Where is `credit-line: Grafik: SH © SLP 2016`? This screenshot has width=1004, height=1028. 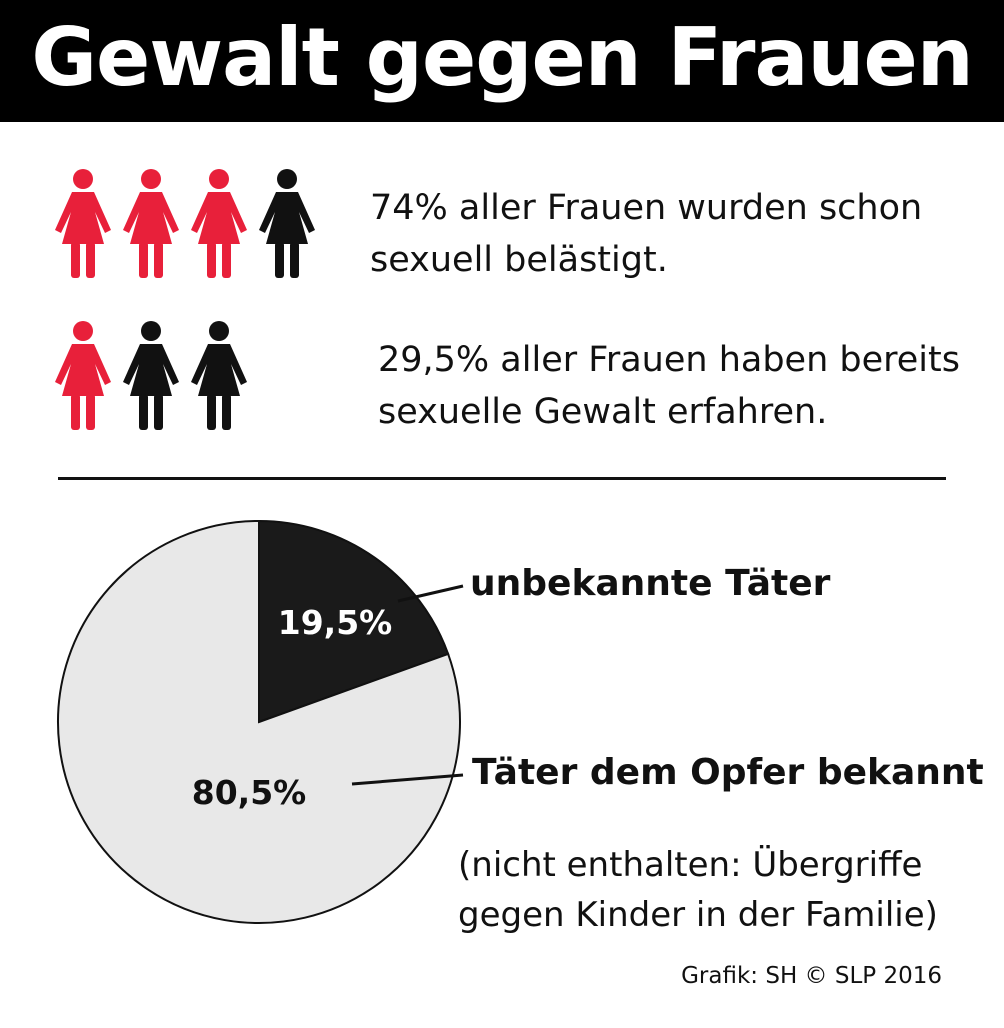 credit-line: Grafik: SH © SLP 2016 is located at coordinates (811, 976).